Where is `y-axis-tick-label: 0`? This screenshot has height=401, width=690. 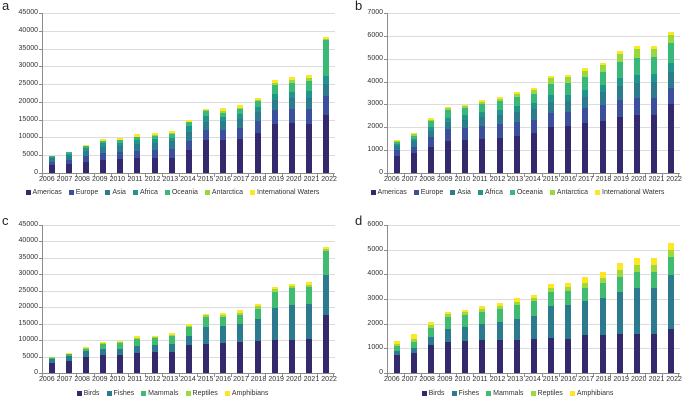 y-axis-tick-label: 0 is located at coordinates (381, 372).